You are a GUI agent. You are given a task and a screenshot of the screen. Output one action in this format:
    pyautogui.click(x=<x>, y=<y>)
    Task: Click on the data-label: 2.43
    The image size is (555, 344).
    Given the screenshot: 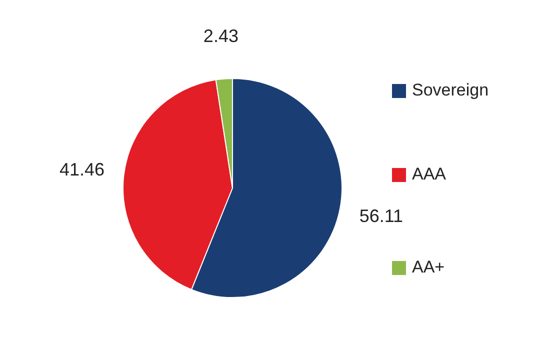 What is the action you would take?
    pyautogui.click(x=220, y=36)
    